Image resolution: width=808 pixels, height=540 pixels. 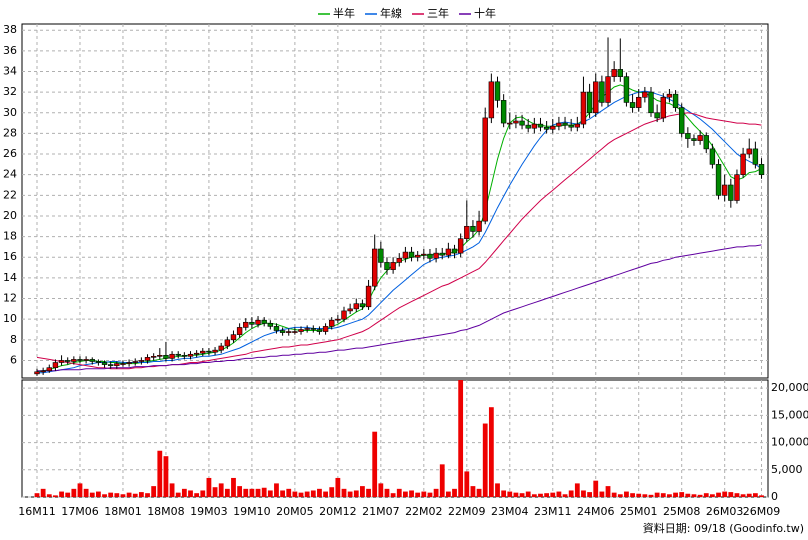 What do you see at coordinates (725, 511) in the screenshot?
I see `x-tick-label: 26M03` at bounding box center [725, 511].